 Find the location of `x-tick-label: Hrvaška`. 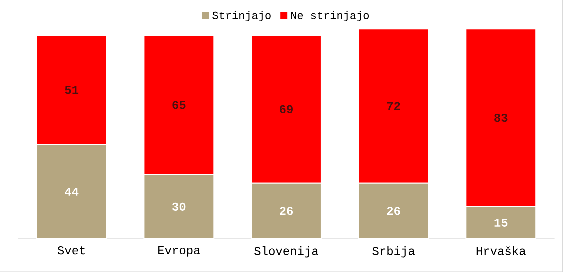

x-tick-label: Hrvaška is located at coordinates (501, 251).